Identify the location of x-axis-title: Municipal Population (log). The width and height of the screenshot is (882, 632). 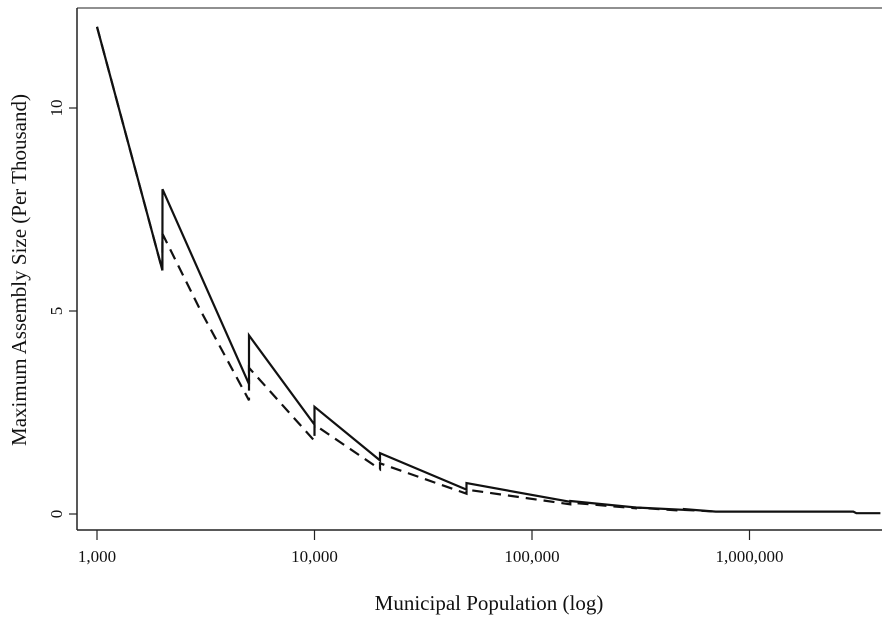
(489, 603).